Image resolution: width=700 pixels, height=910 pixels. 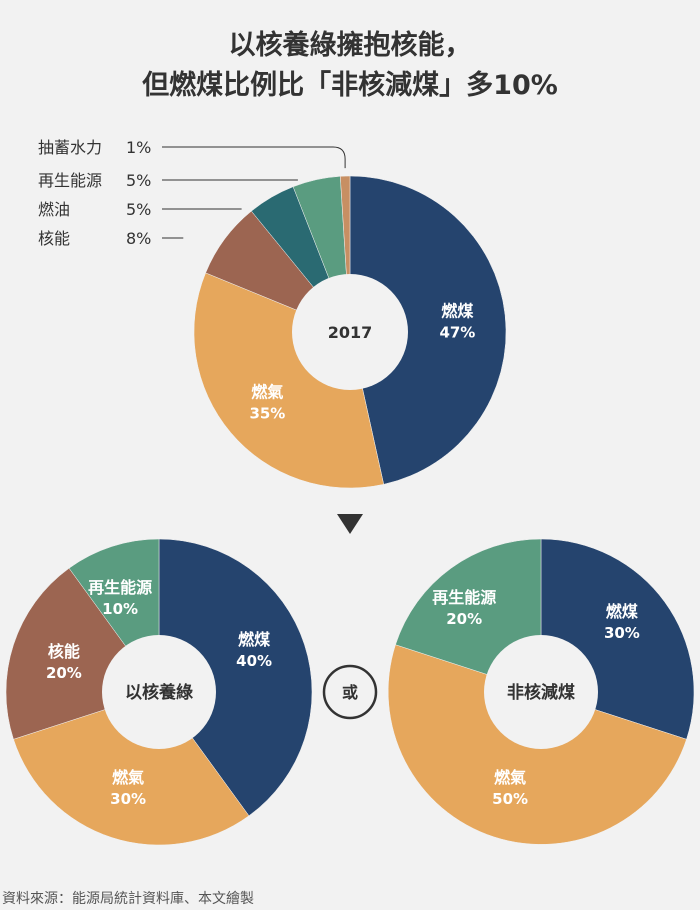 What do you see at coordinates (267, 414) in the screenshot?
I see `slice-value-gas: 35%` at bounding box center [267, 414].